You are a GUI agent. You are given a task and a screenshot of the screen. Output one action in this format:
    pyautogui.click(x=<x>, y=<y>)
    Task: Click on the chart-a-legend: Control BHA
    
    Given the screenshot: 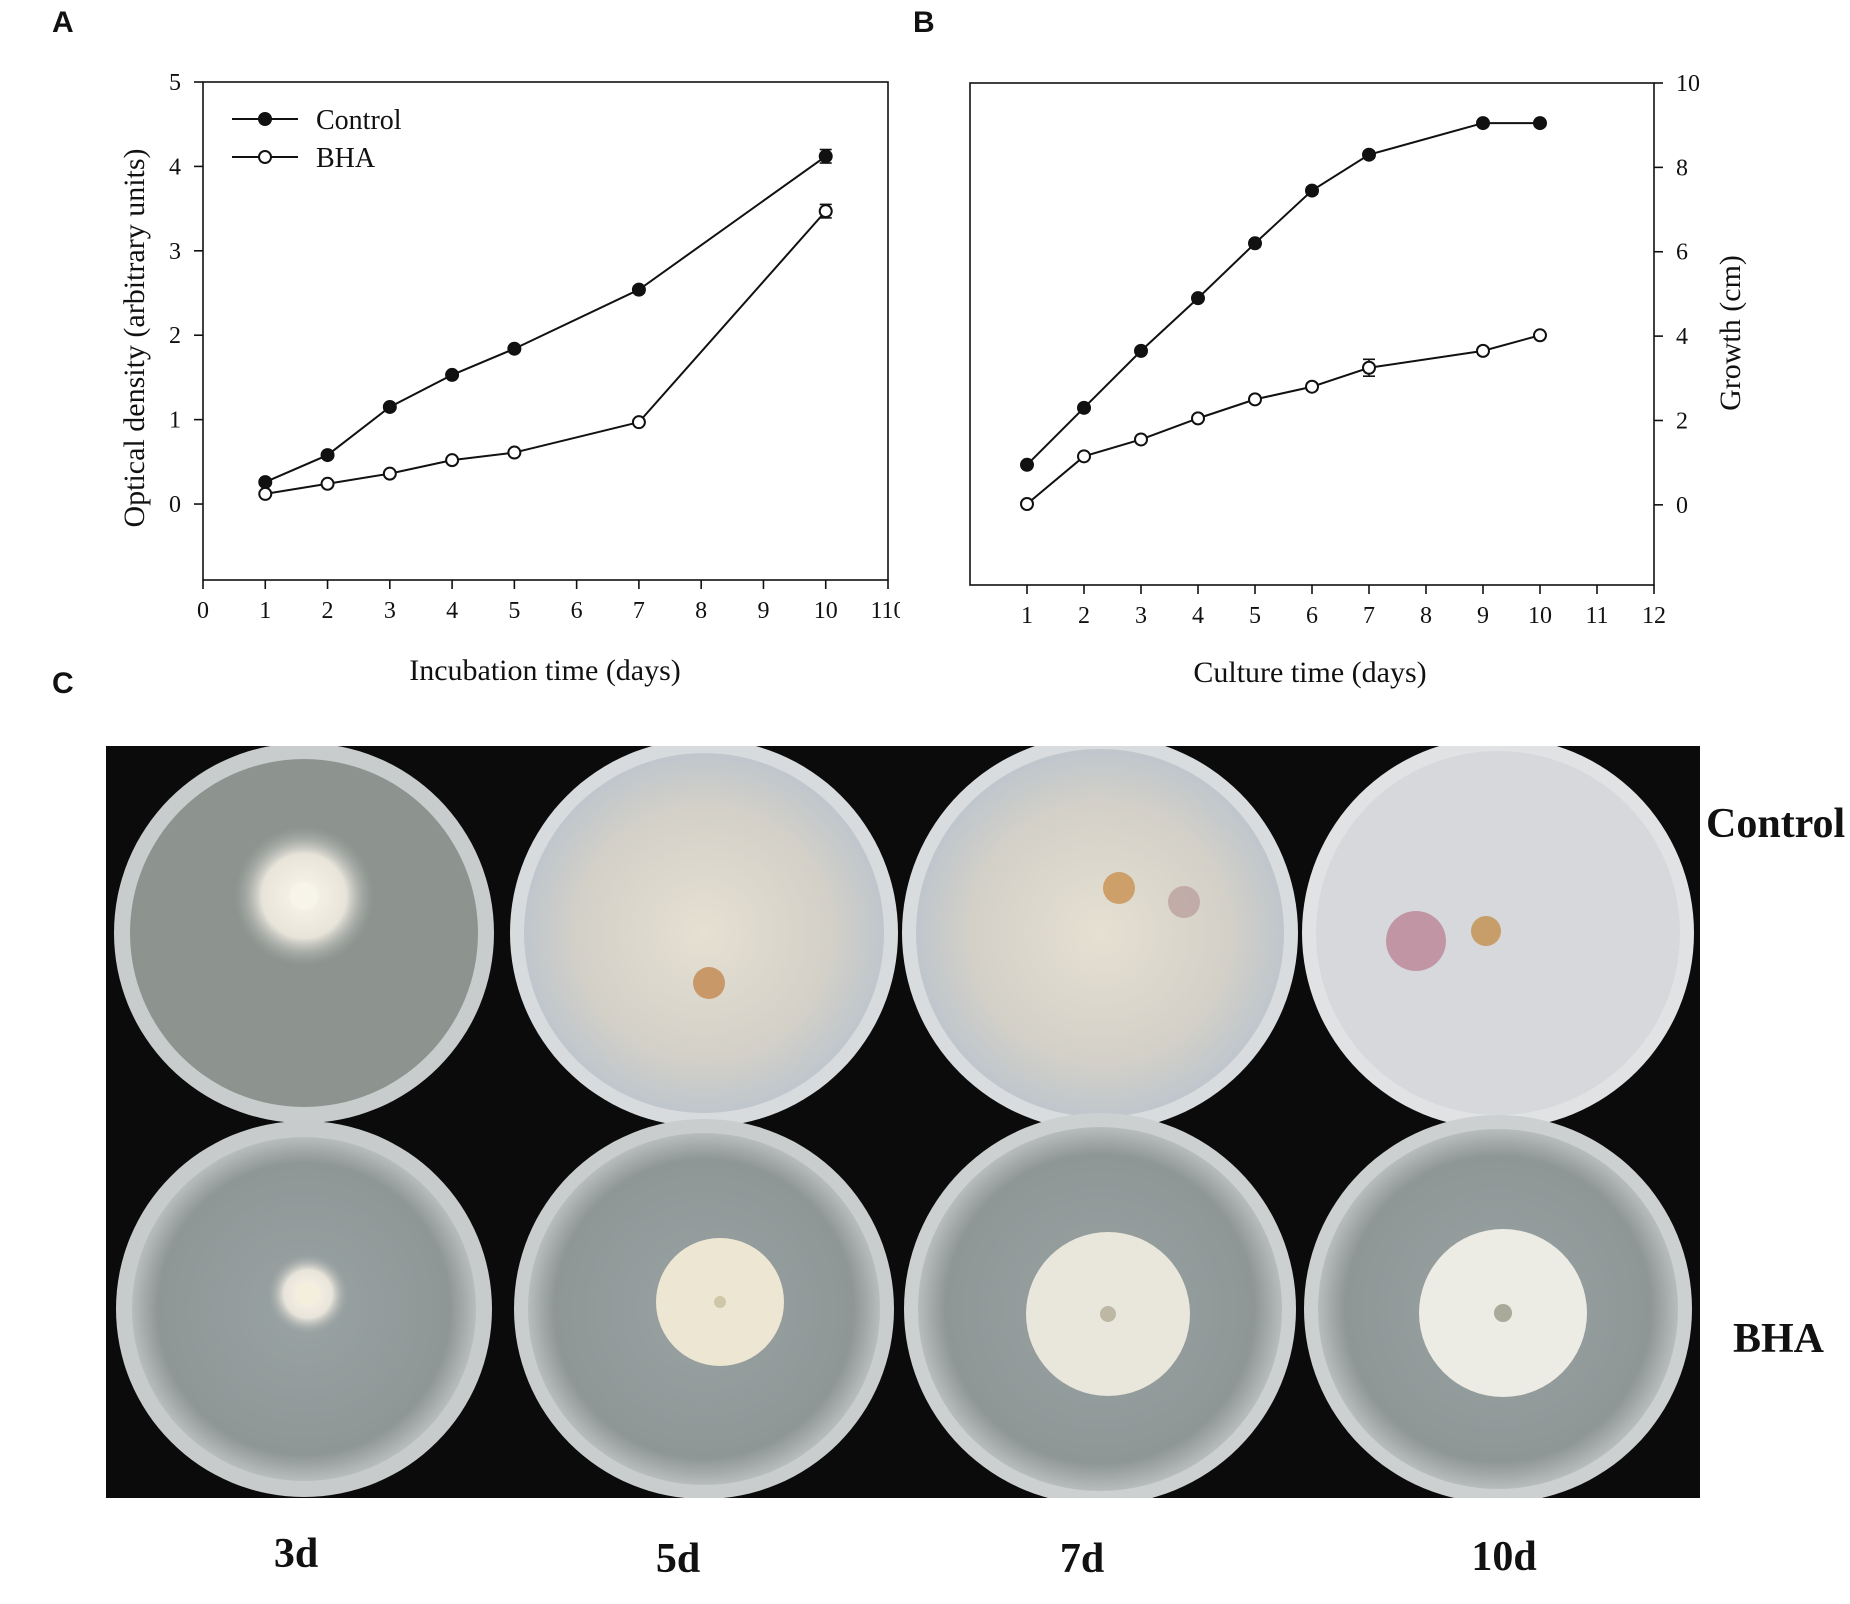 What is the action you would take?
    pyautogui.click(x=317, y=139)
    